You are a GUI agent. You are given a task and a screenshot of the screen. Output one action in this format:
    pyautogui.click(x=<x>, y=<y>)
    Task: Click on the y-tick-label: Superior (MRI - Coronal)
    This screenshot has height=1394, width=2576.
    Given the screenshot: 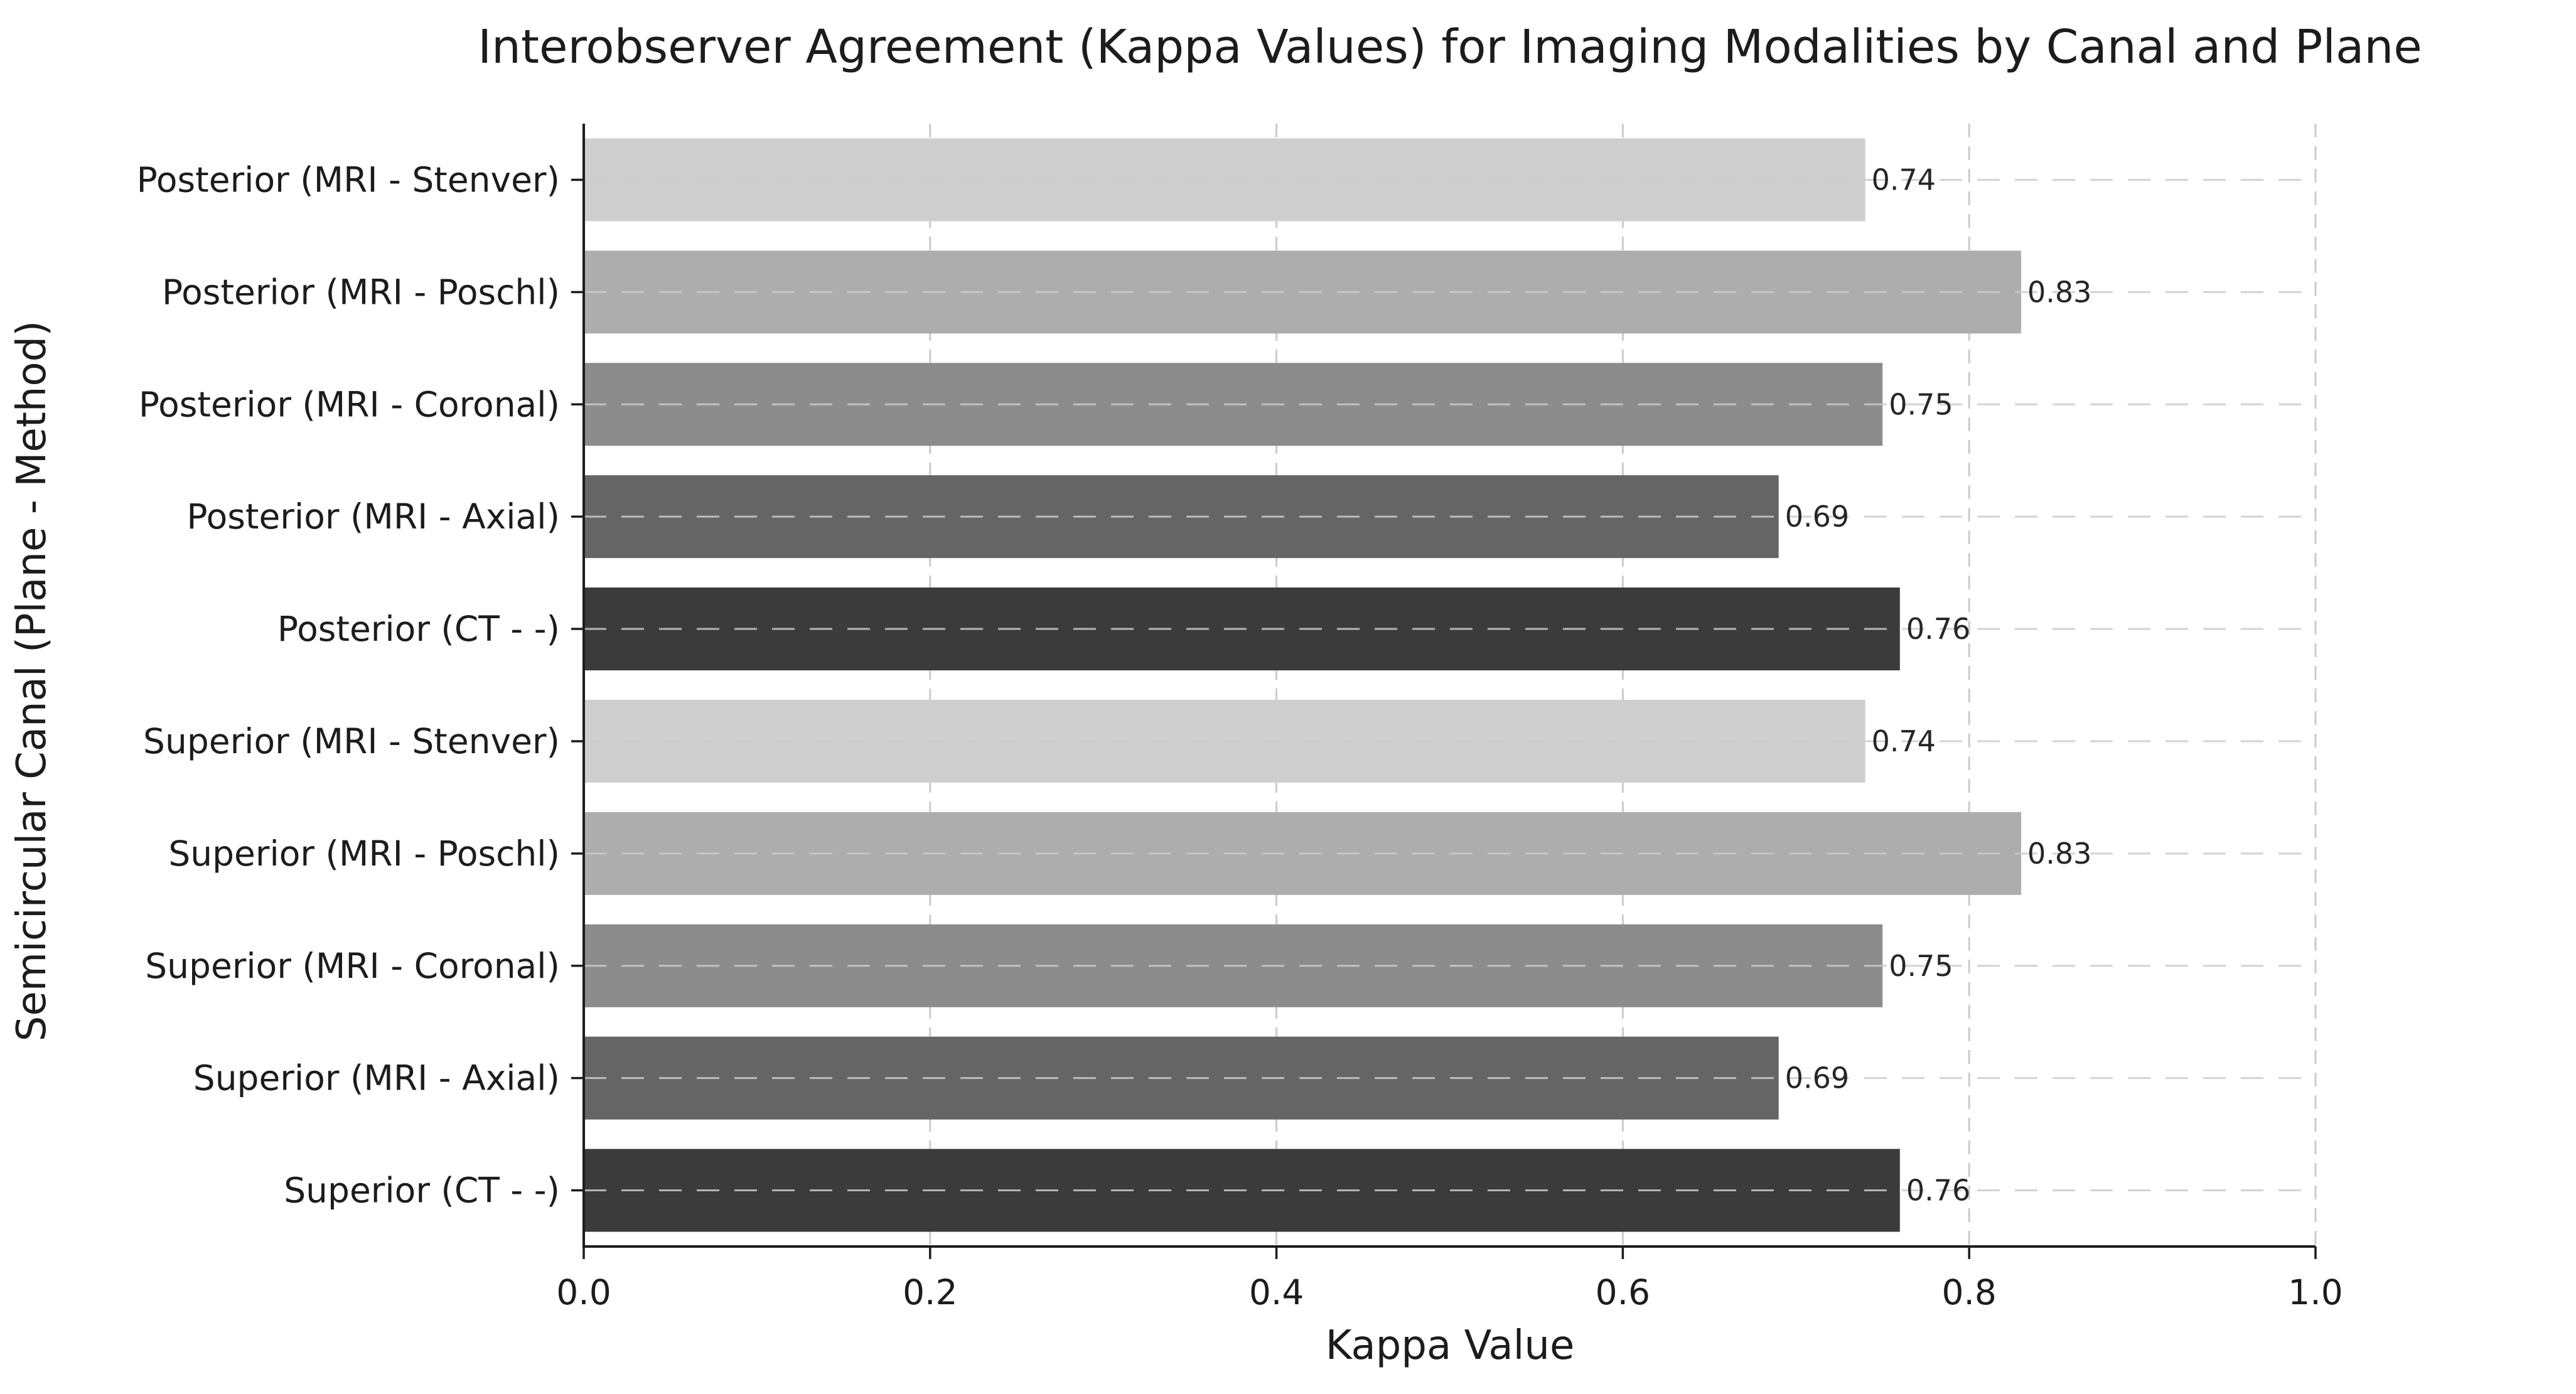 What is the action you would take?
    pyautogui.click(x=352, y=966)
    